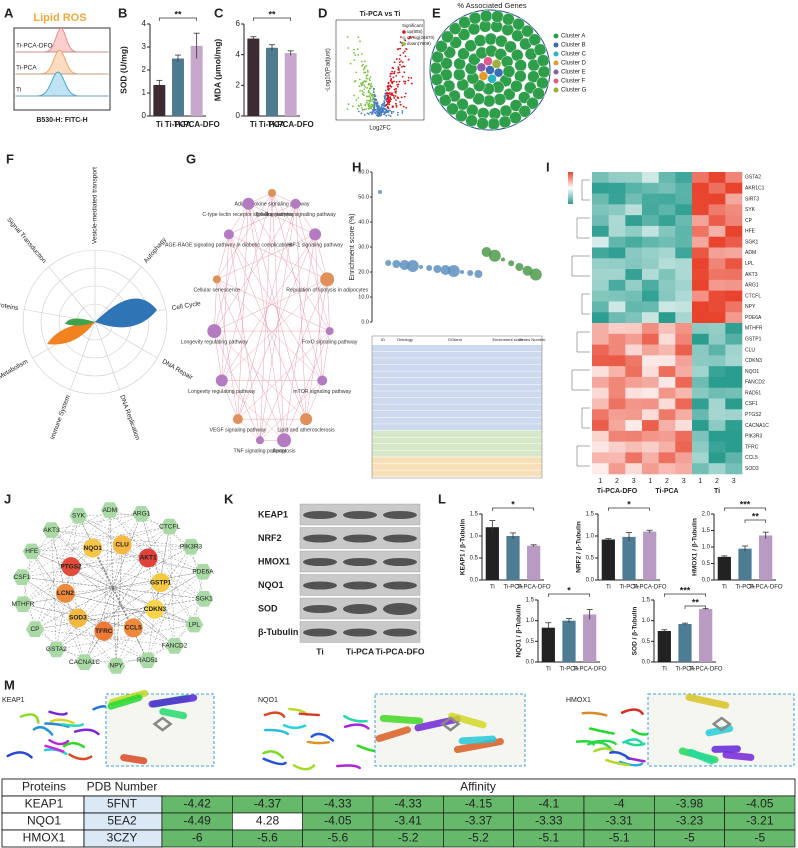 This screenshot has width=798, height=848. Describe the element at coordinates (338, 821) in the screenshot. I see `table-cell: -4.05` at that location.